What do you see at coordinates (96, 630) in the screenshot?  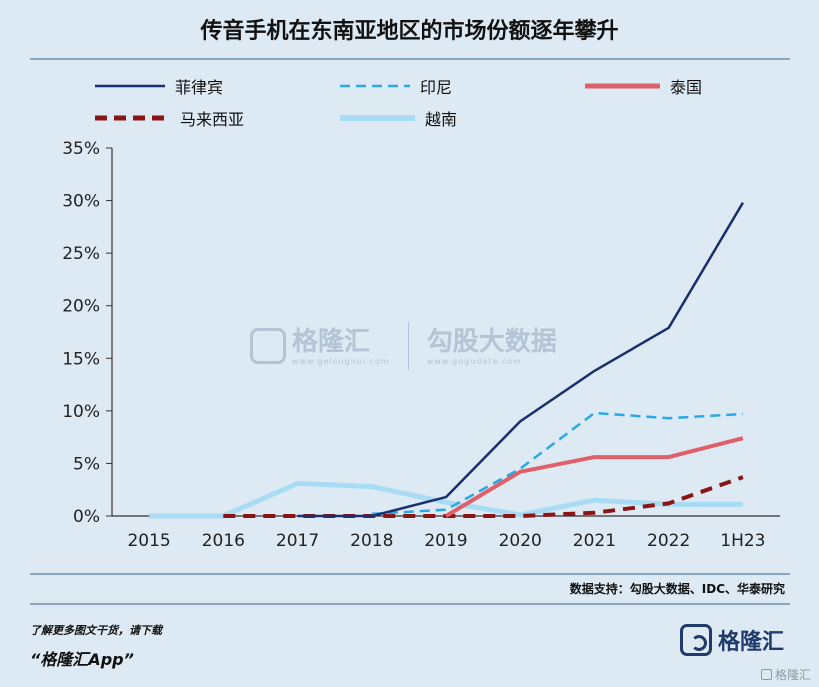 I see `footer-note: 了解更多图文干货，请下载` at bounding box center [96, 630].